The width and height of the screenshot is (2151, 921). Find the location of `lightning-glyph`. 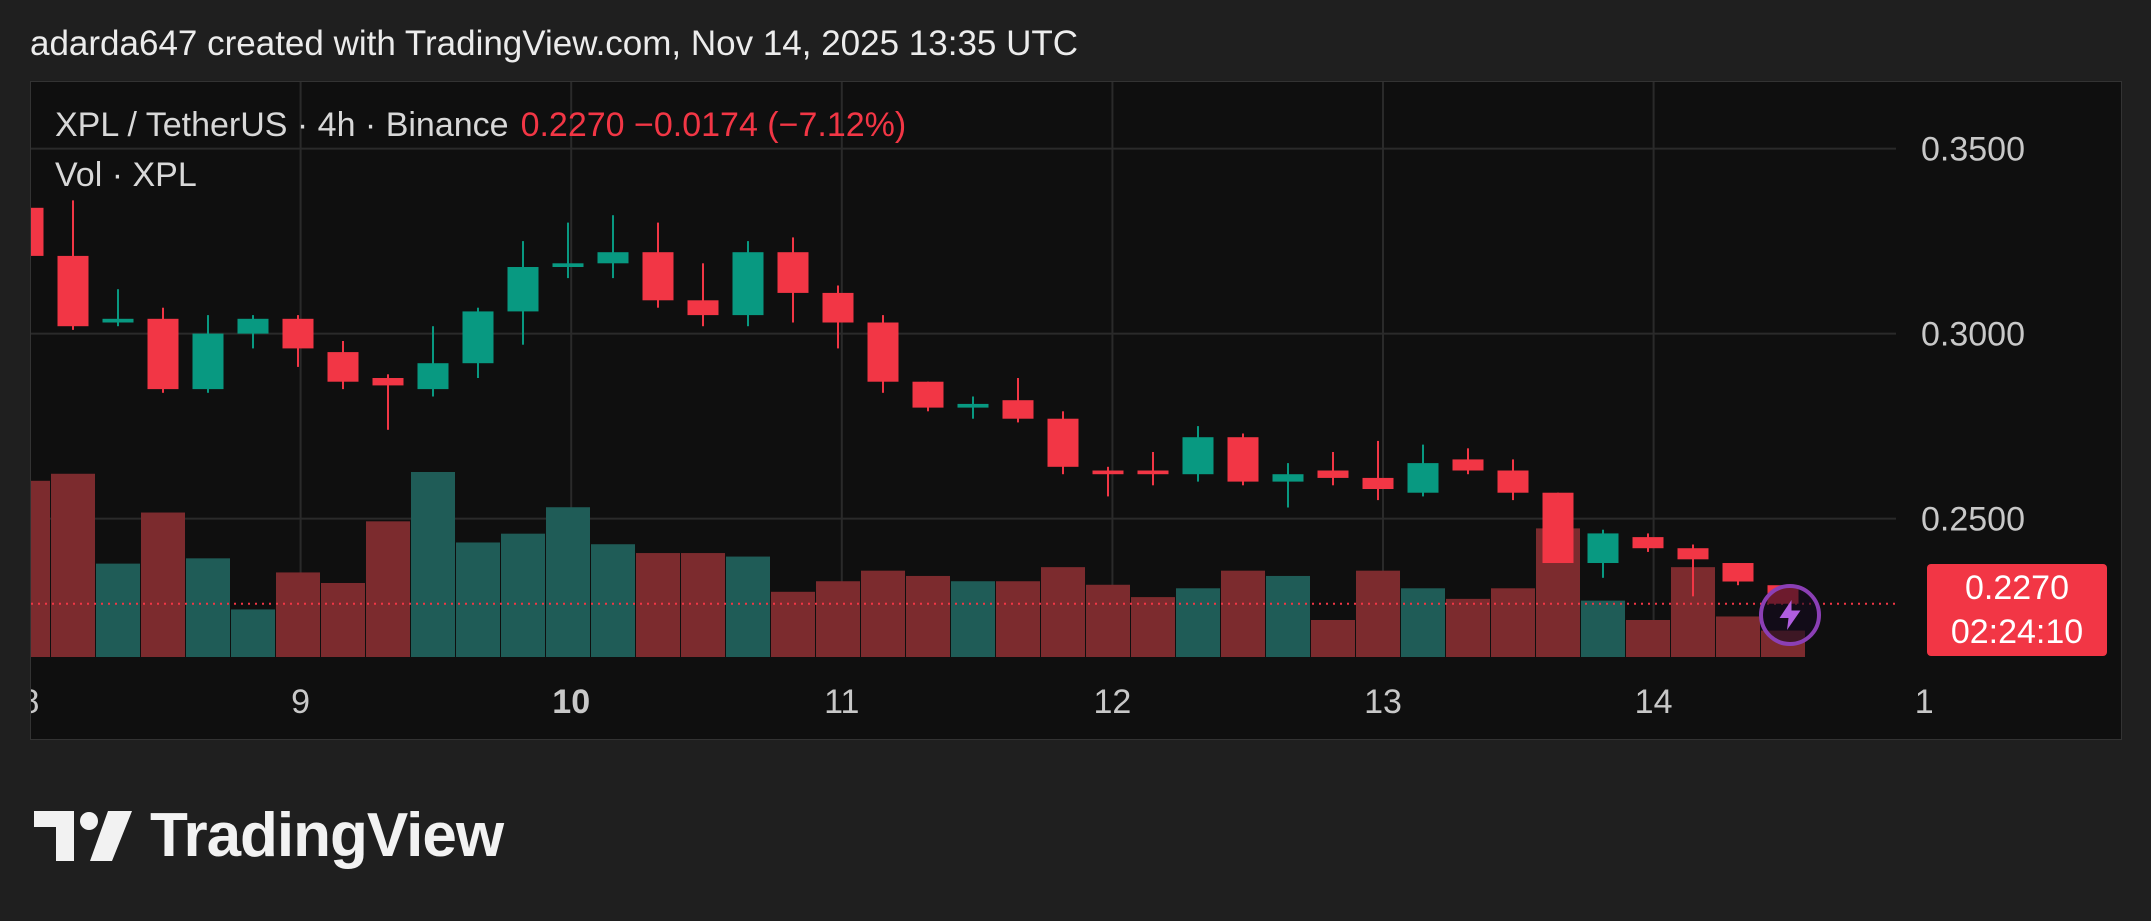

lightning-glyph is located at coordinates (1790, 615).